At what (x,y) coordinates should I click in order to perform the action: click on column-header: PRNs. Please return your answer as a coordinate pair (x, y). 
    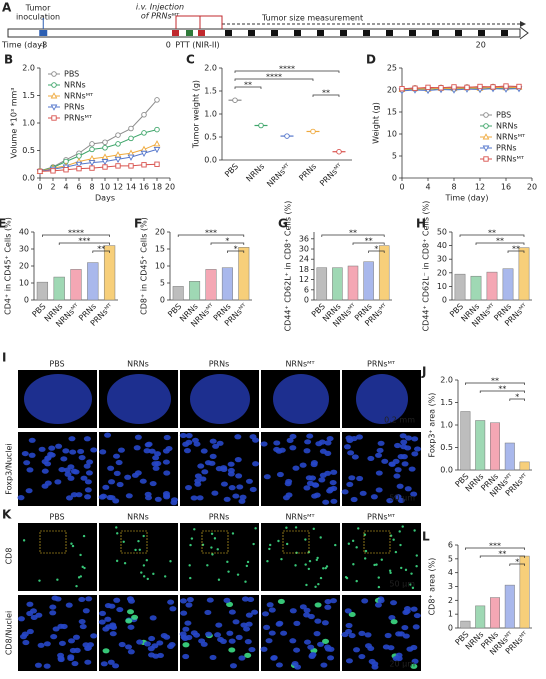
    Looking at the image, I should click on (219, 517).